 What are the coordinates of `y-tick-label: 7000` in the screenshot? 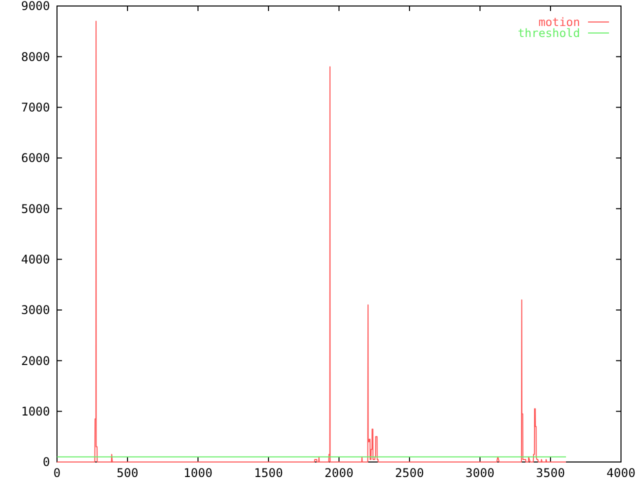 It's located at (35, 107).